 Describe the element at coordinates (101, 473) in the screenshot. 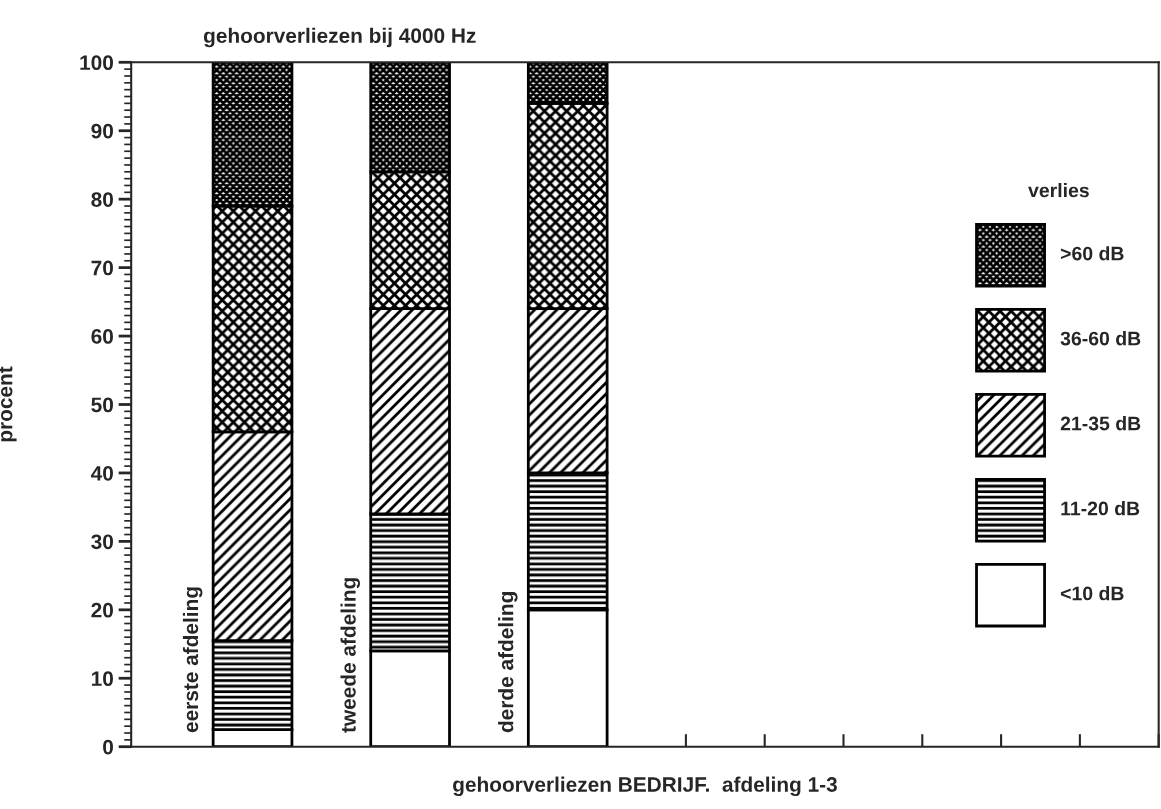

I see `y-tick-label: 40` at that location.